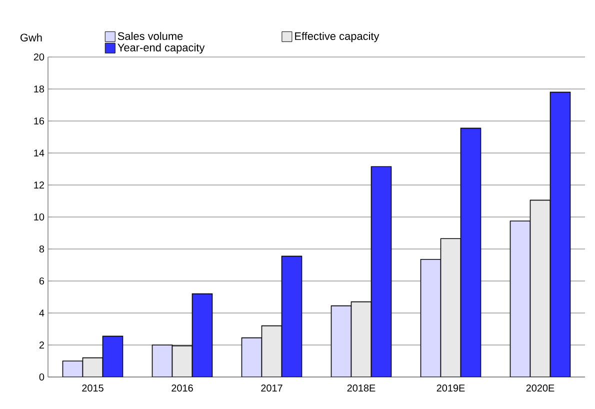  Describe the element at coordinates (39, 57) in the screenshot. I see `y-tick-label: 20` at that location.